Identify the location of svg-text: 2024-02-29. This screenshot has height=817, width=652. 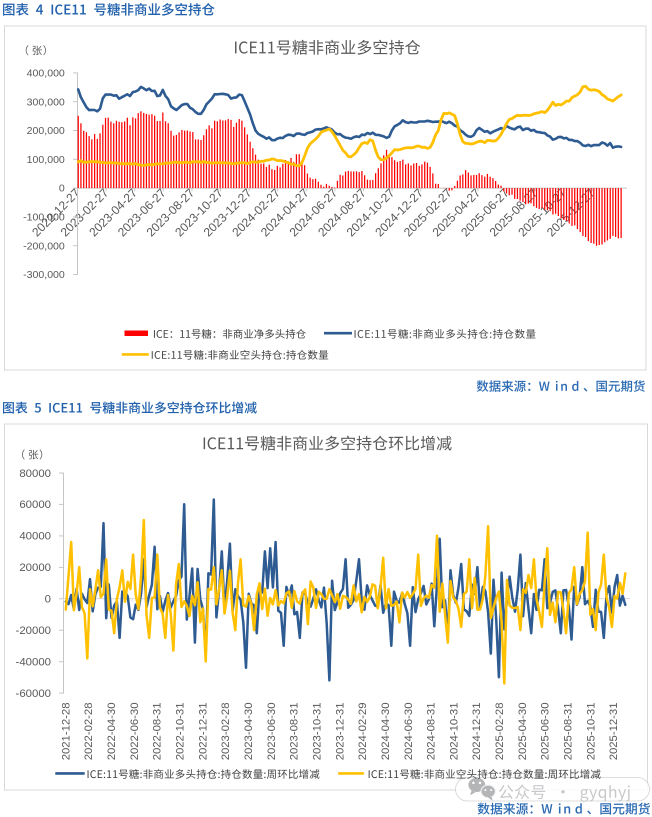
(363, 732).